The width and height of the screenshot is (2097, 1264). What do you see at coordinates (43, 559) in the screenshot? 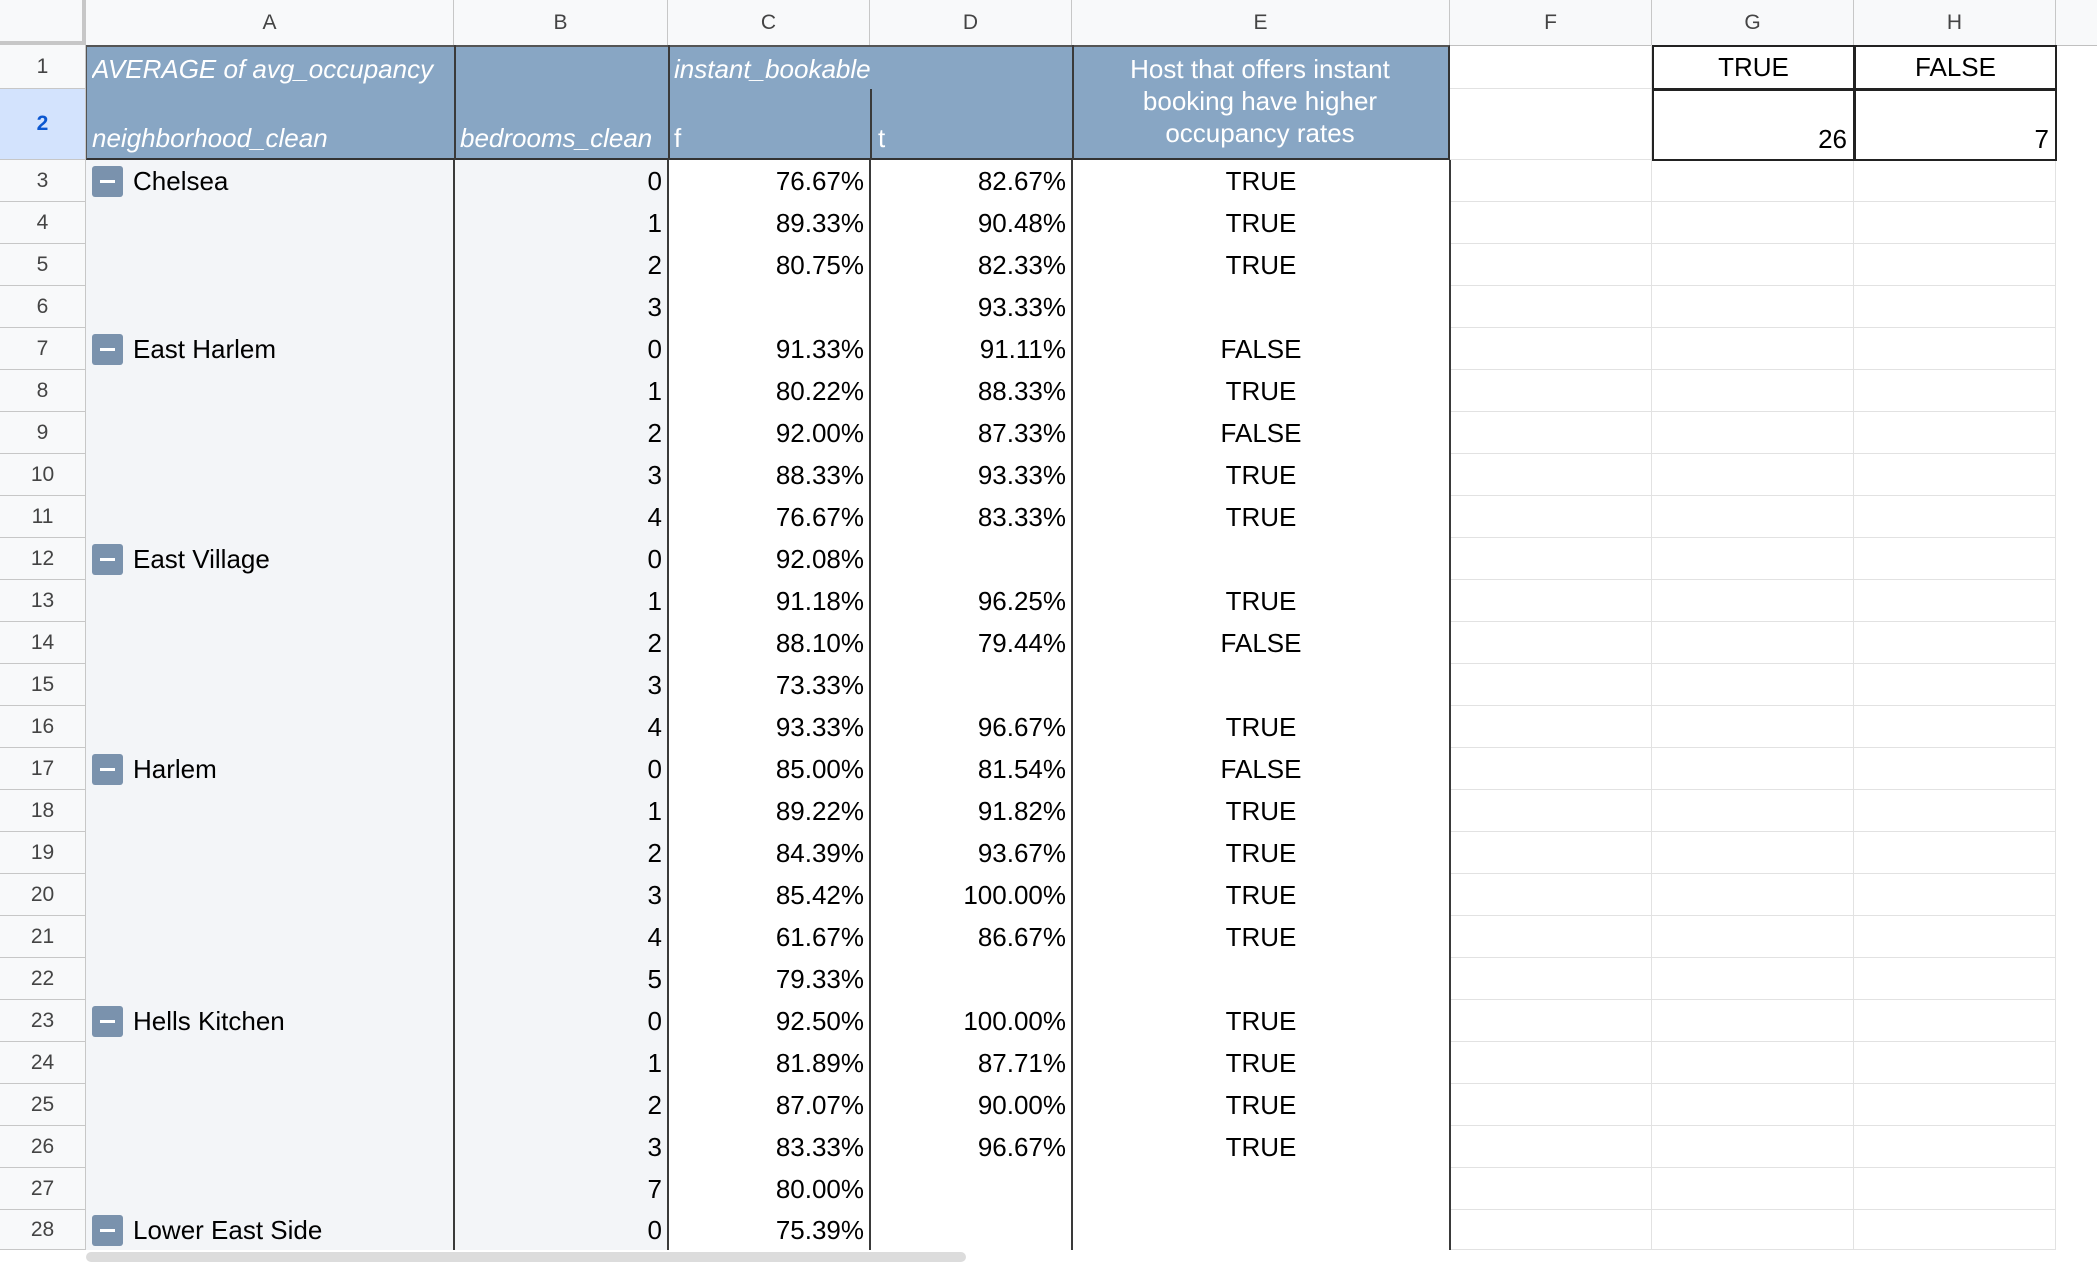
I see `row-header-12: 12` at bounding box center [43, 559].